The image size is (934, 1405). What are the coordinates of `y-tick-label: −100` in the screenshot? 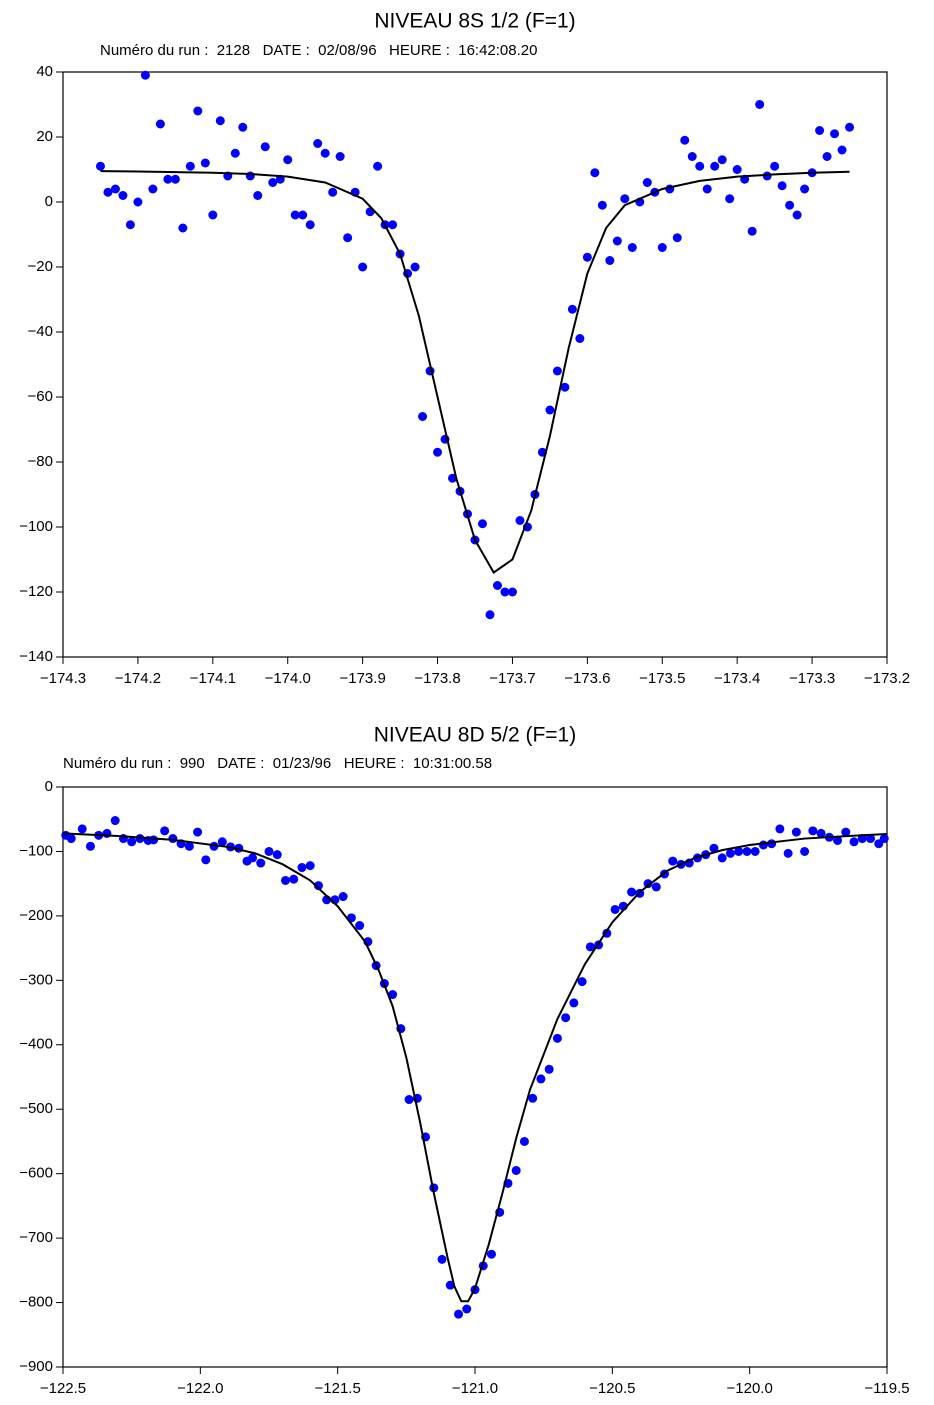 It's located at (36, 850).